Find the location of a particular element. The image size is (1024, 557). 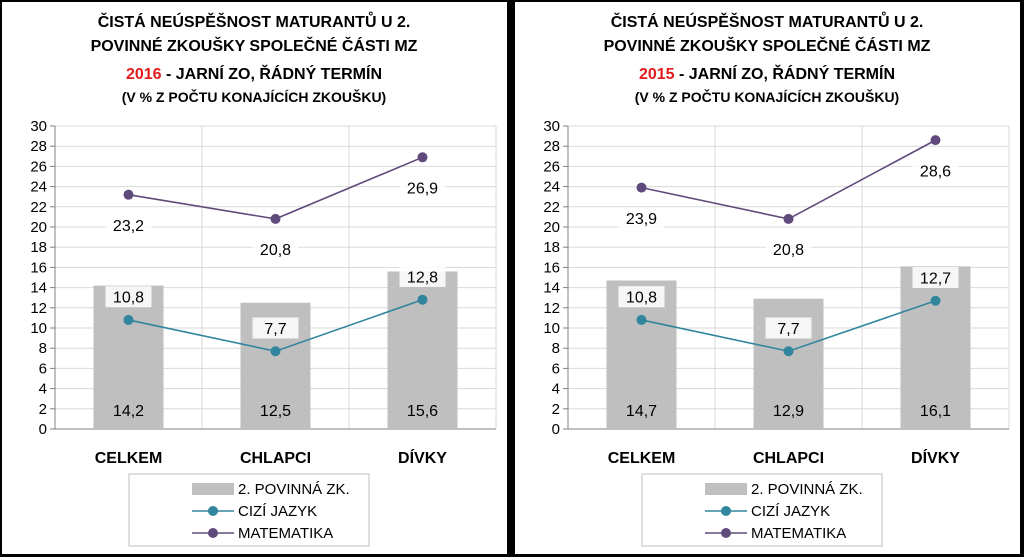

y-tick-label: 2 is located at coordinates (43, 409).